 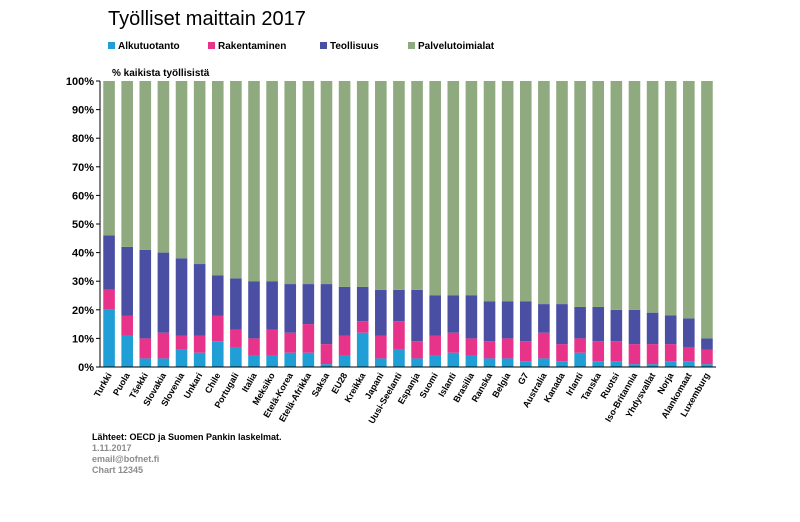 What do you see at coordinates (83, 196) in the screenshot?
I see `y-tick-label: 60%` at bounding box center [83, 196].